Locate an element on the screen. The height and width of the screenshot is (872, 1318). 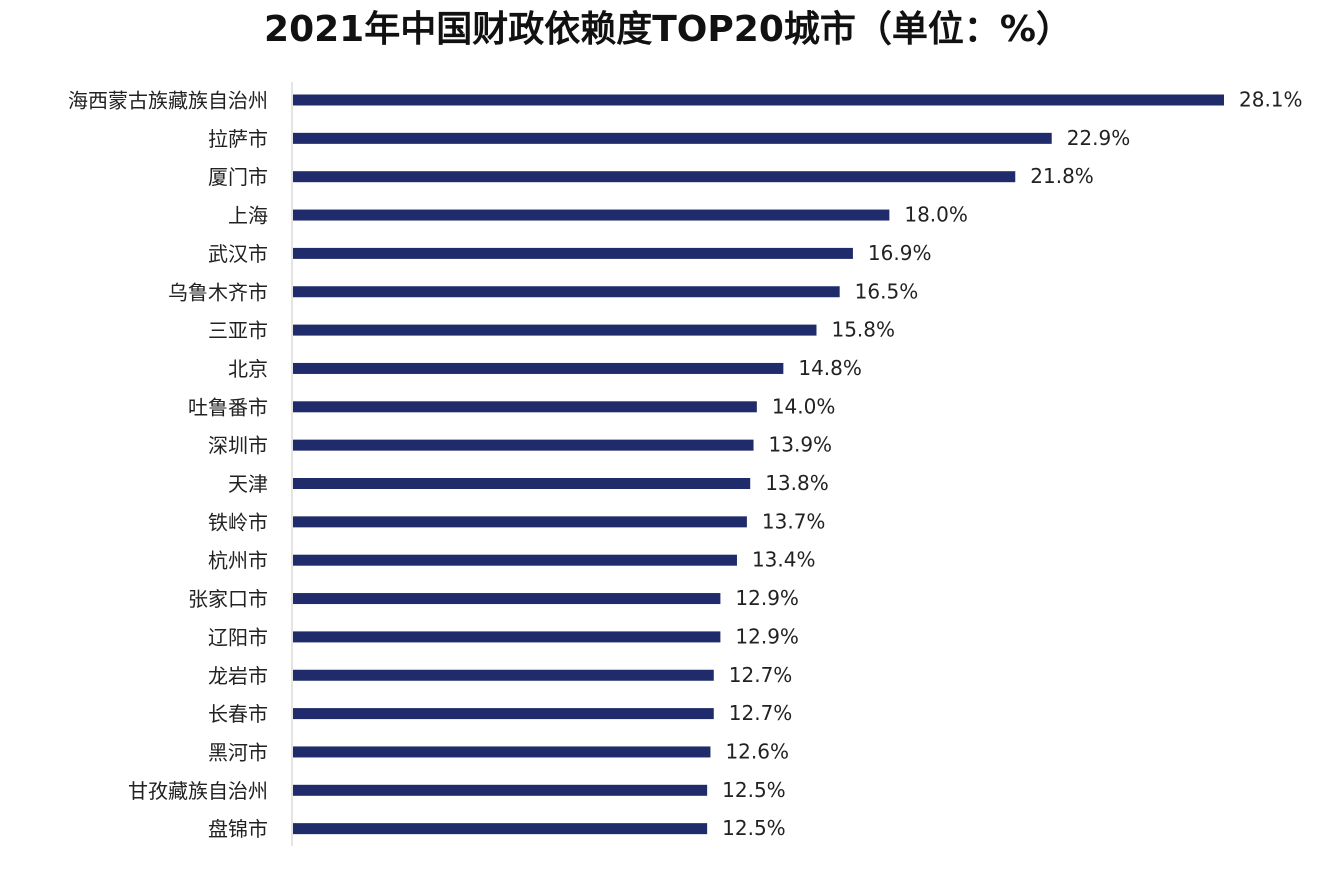
value-label: 14.8% is located at coordinates (830, 368).